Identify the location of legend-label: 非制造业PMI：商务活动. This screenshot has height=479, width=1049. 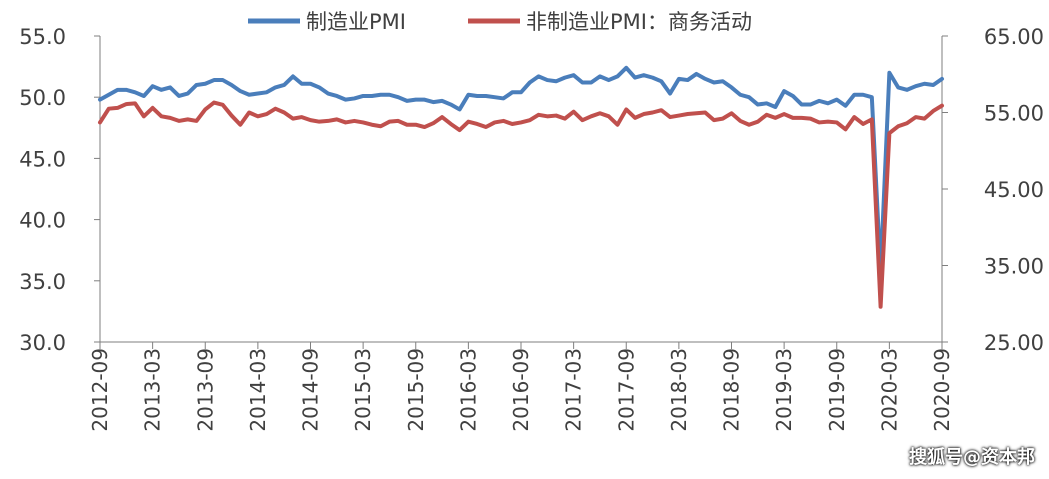
(639, 22).